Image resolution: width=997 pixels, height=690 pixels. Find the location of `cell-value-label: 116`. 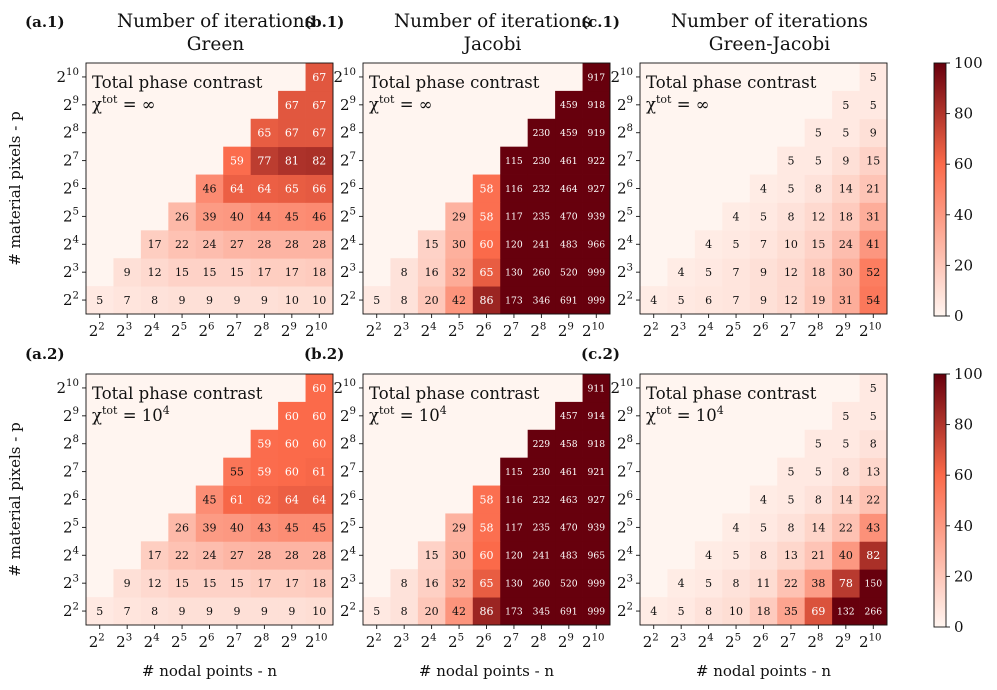

cell-value-label: 116 is located at coordinates (514, 189).